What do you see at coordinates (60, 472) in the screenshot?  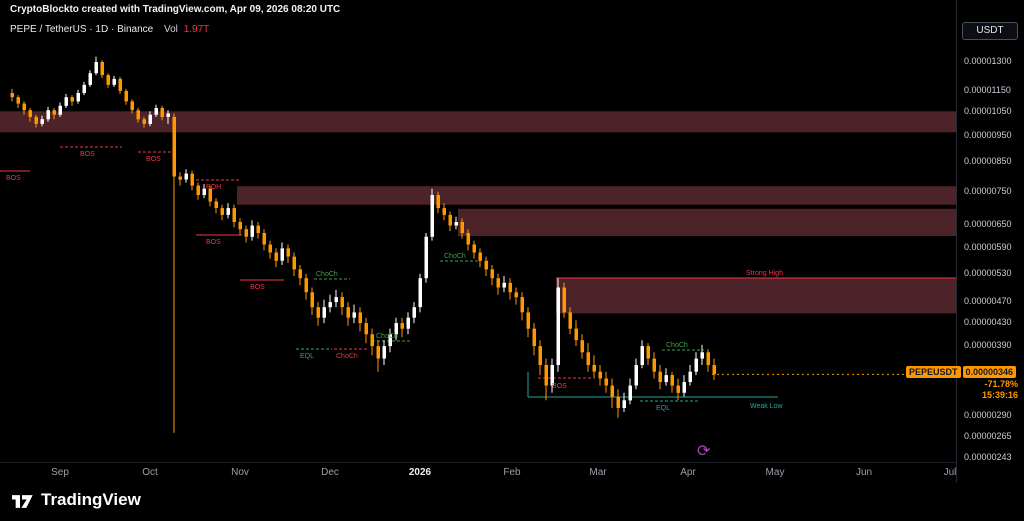 I see `time-axis-label: Sep` at bounding box center [60, 472].